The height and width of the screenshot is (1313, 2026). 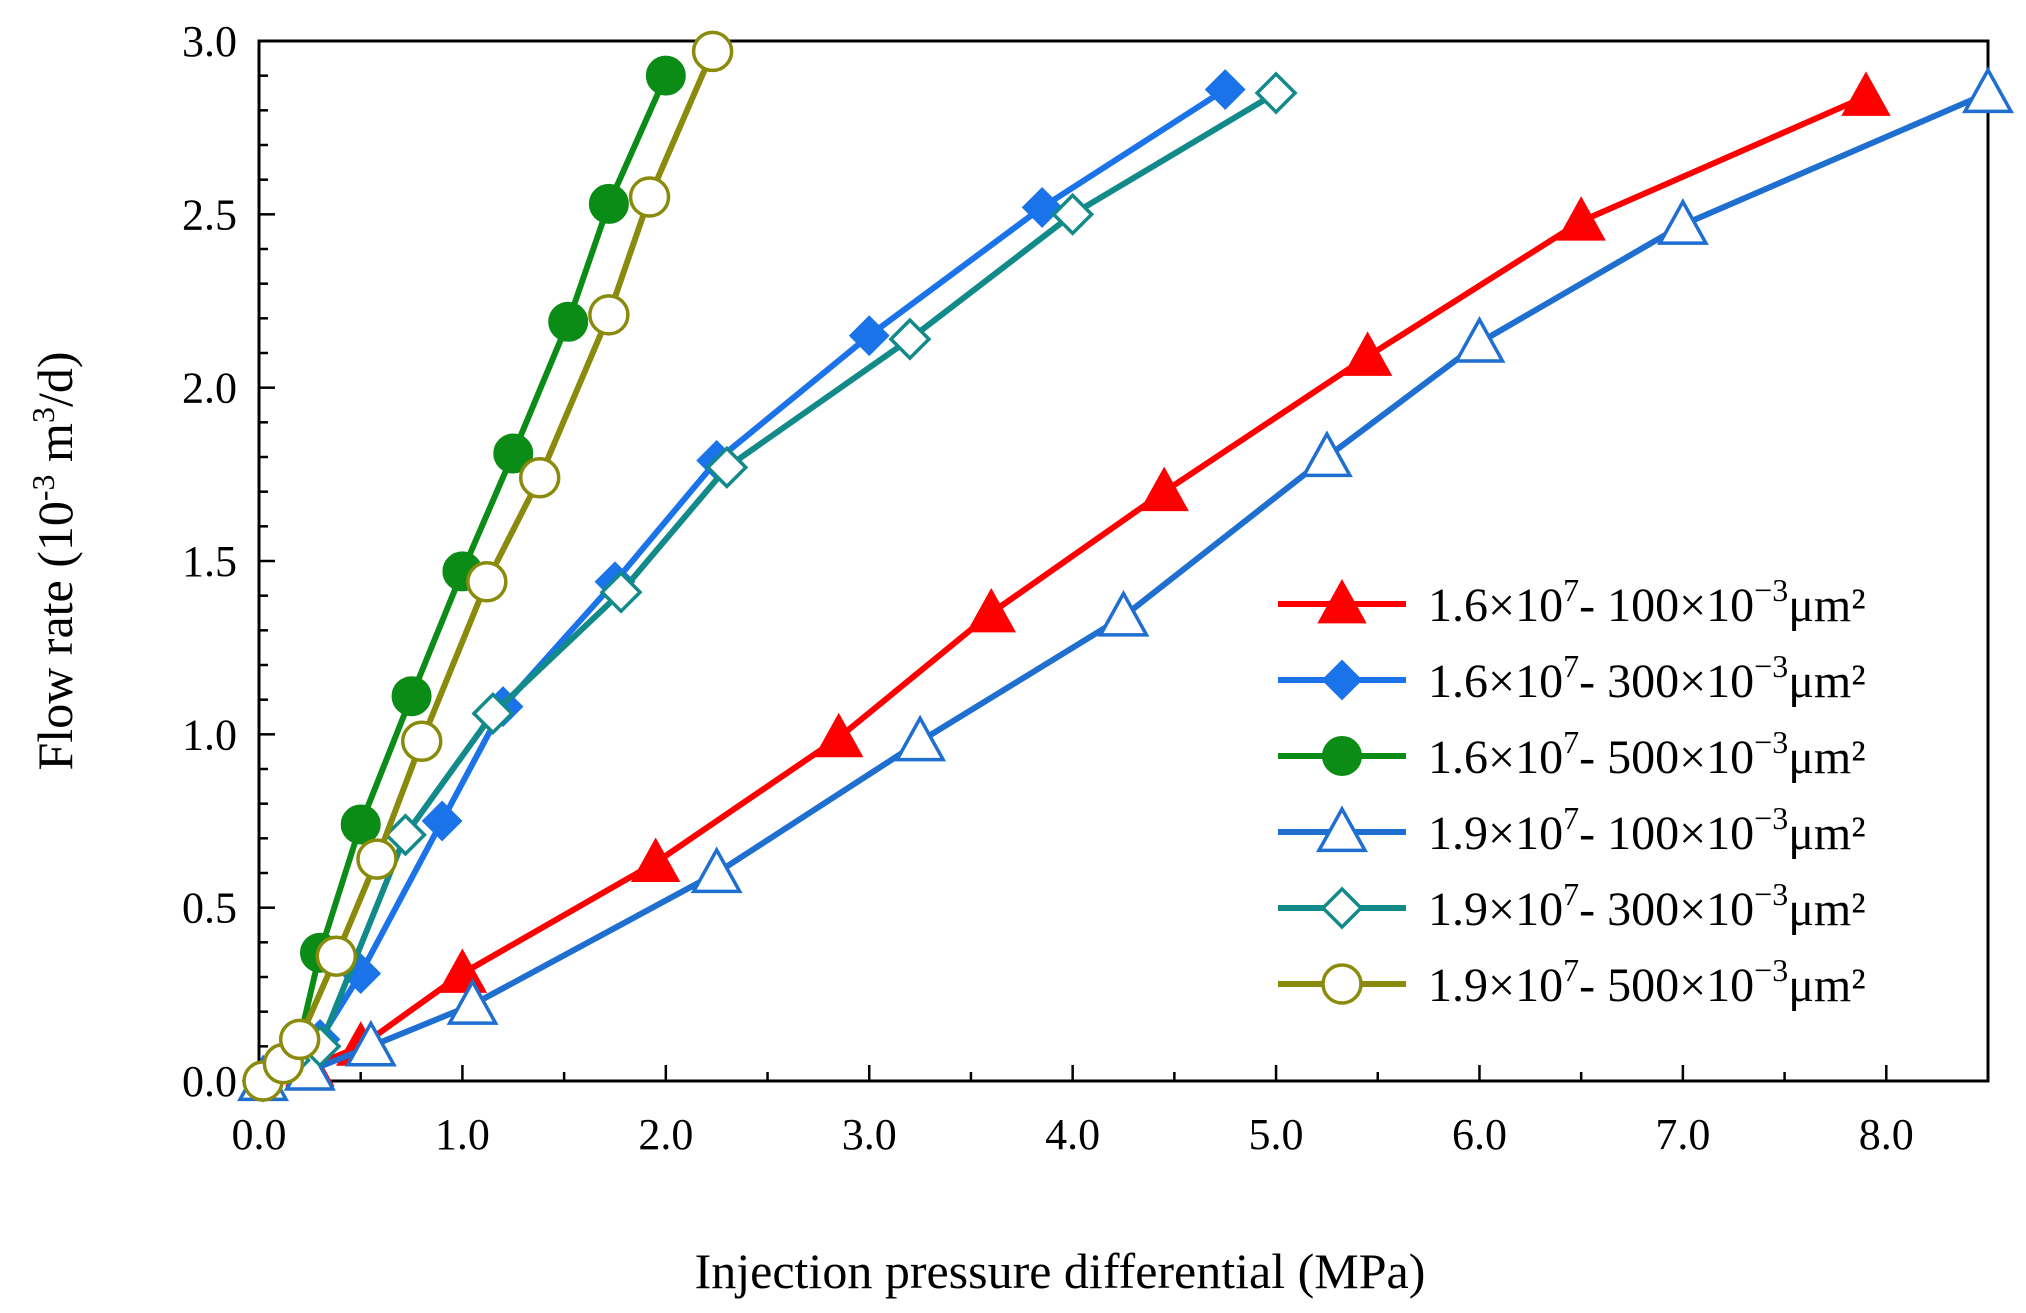 I want to click on y-tick-label: 2.0, so click(x=209, y=388).